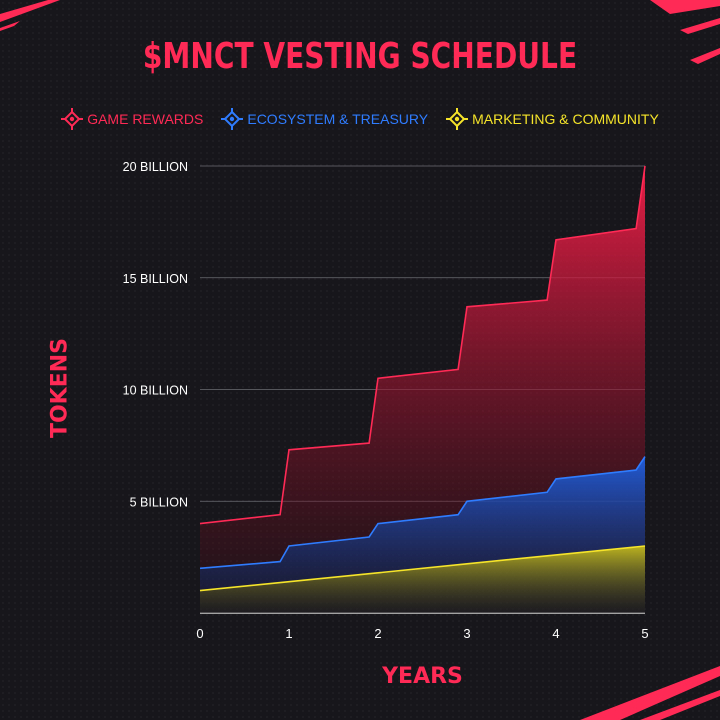 The width and height of the screenshot is (720, 720). I want to click on corner-streaks-bottom-right, so click(650, 693).